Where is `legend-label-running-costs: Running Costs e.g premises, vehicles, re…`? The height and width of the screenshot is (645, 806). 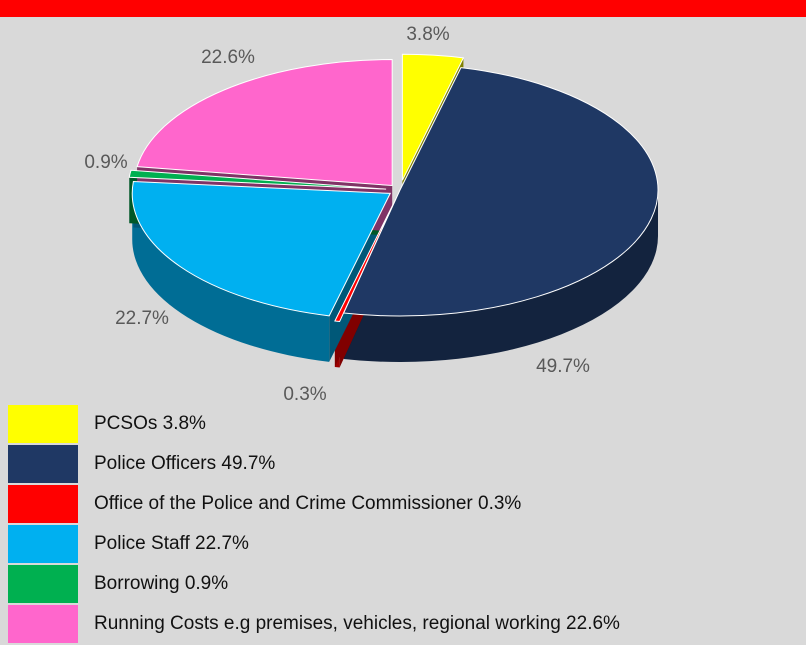
legend-label-running-costs: Running Costs e.g premises, vehicles, re… is located at coordinates (357, 623).